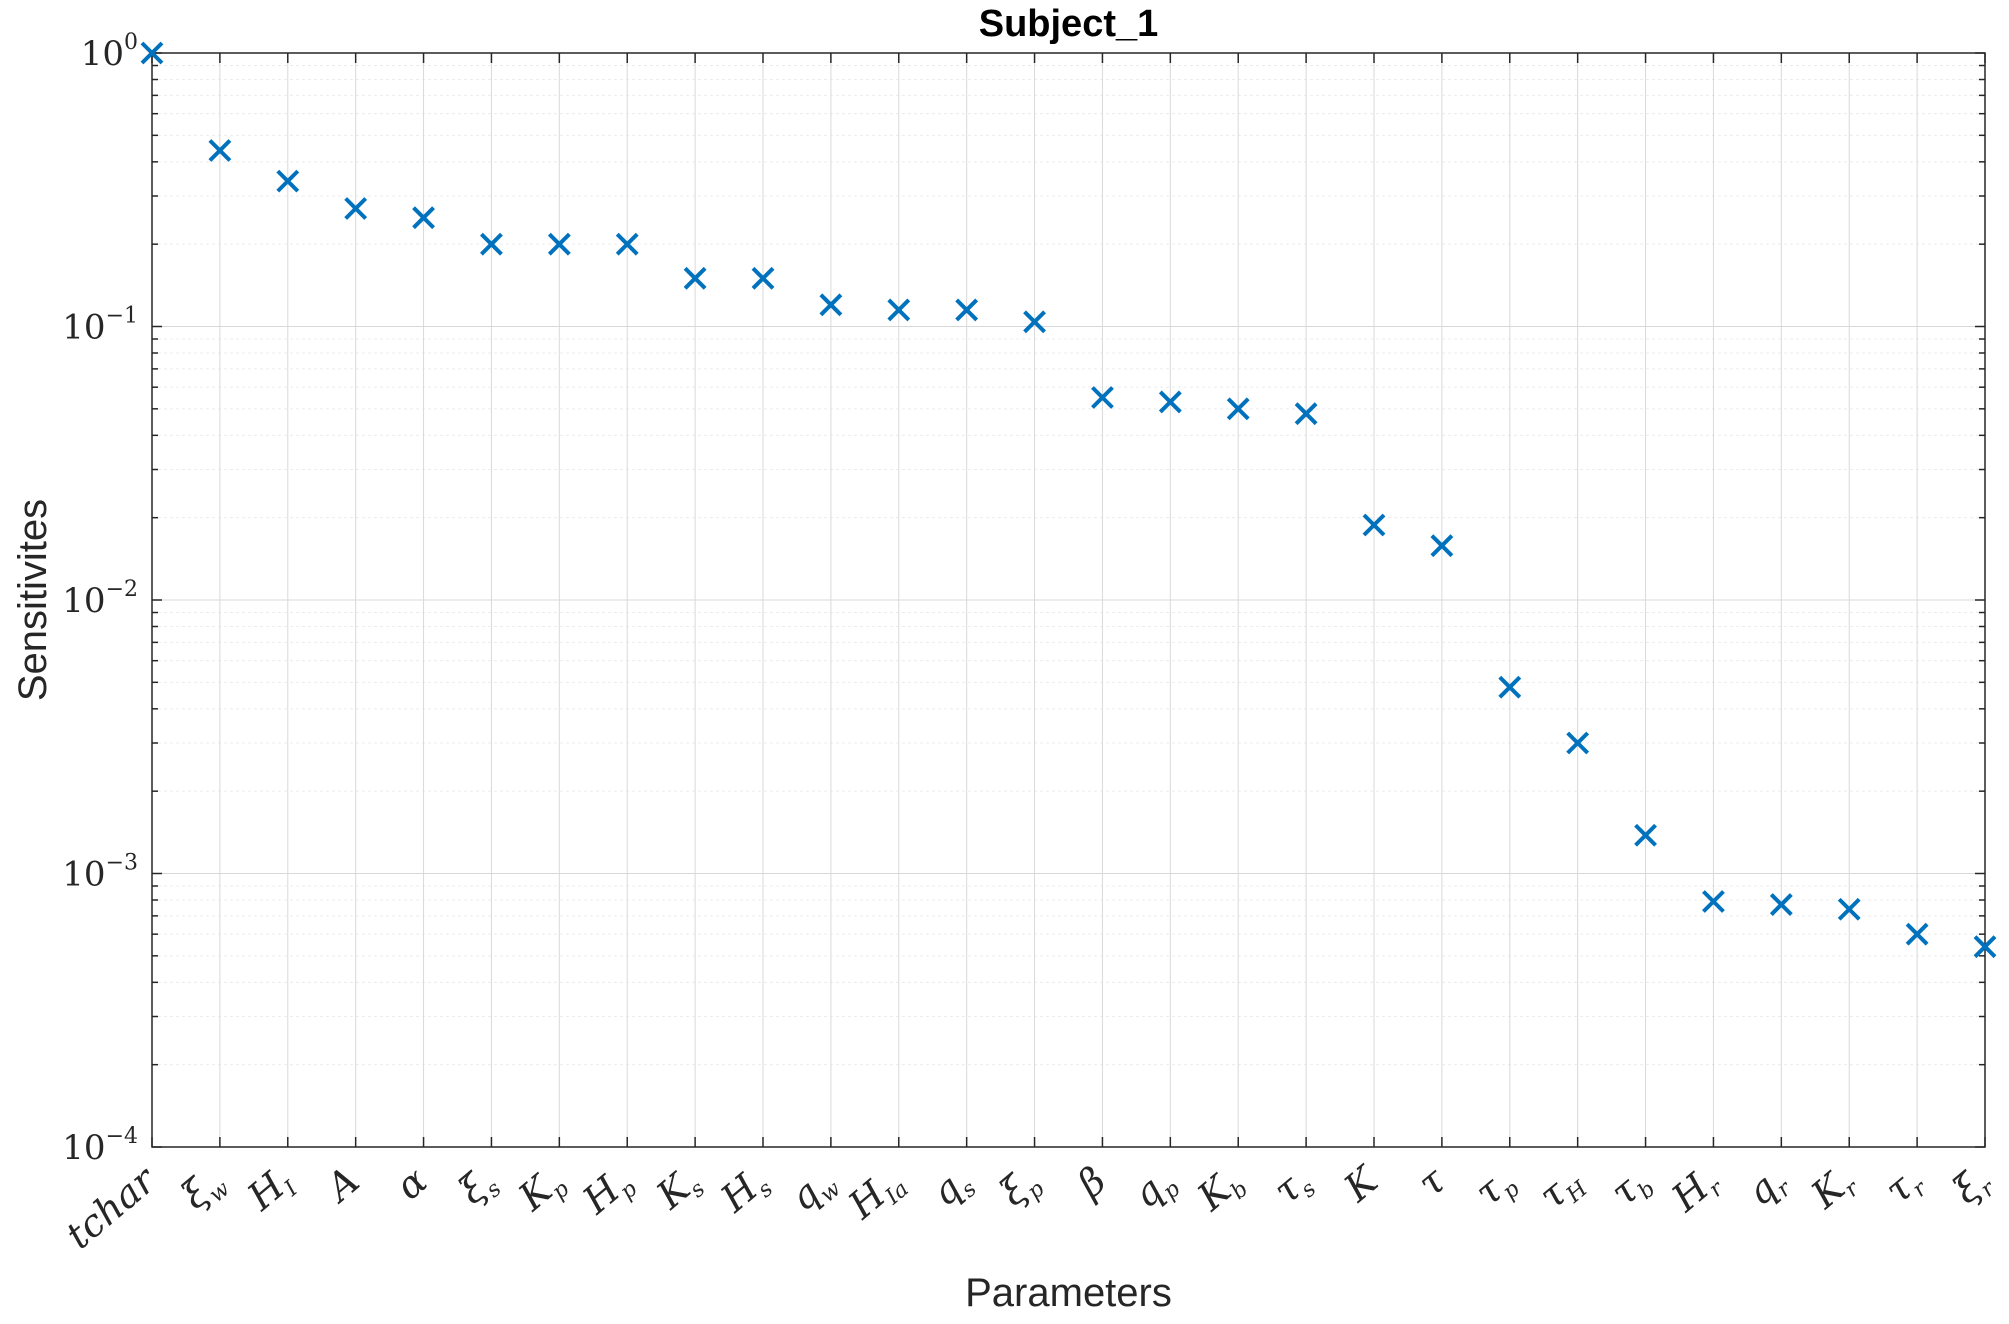 This screenshot has width=2009, height=1324. What do you see at coordinates (1154, 1189) in the screenshot?
I see `x-tick-label: qp` at bounding box center [1154, 1189].